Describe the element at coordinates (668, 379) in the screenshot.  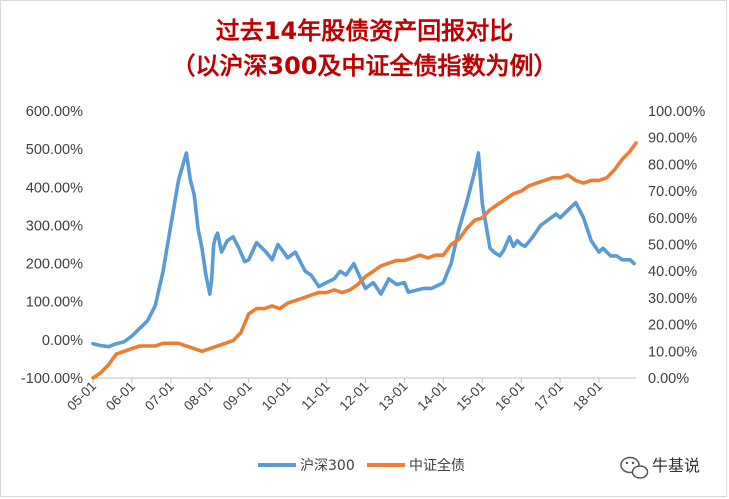
I see `y-right-tick-label: 0.00%` at that location.